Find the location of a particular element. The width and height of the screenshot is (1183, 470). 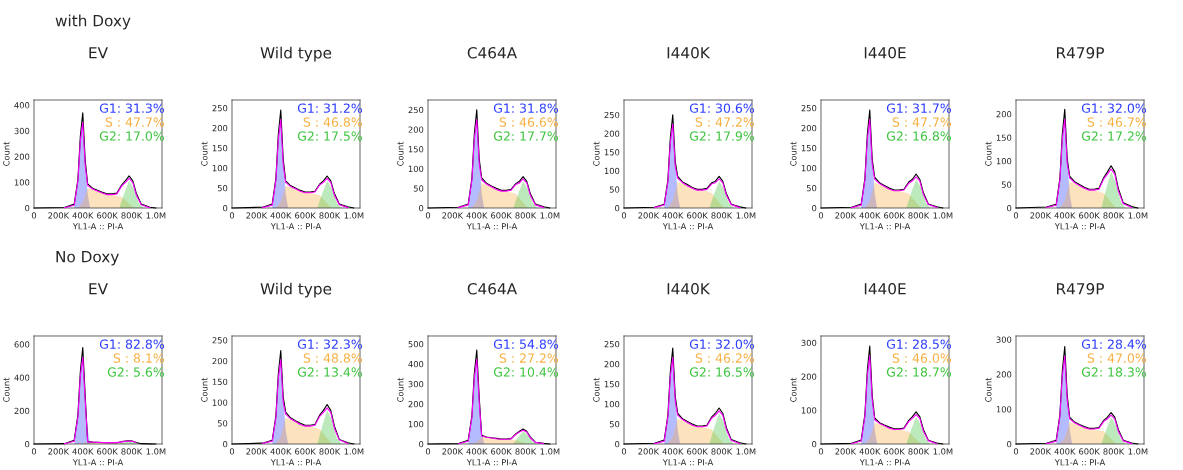

series-label: G1: 32.3% is located at coordinates (330, 344).